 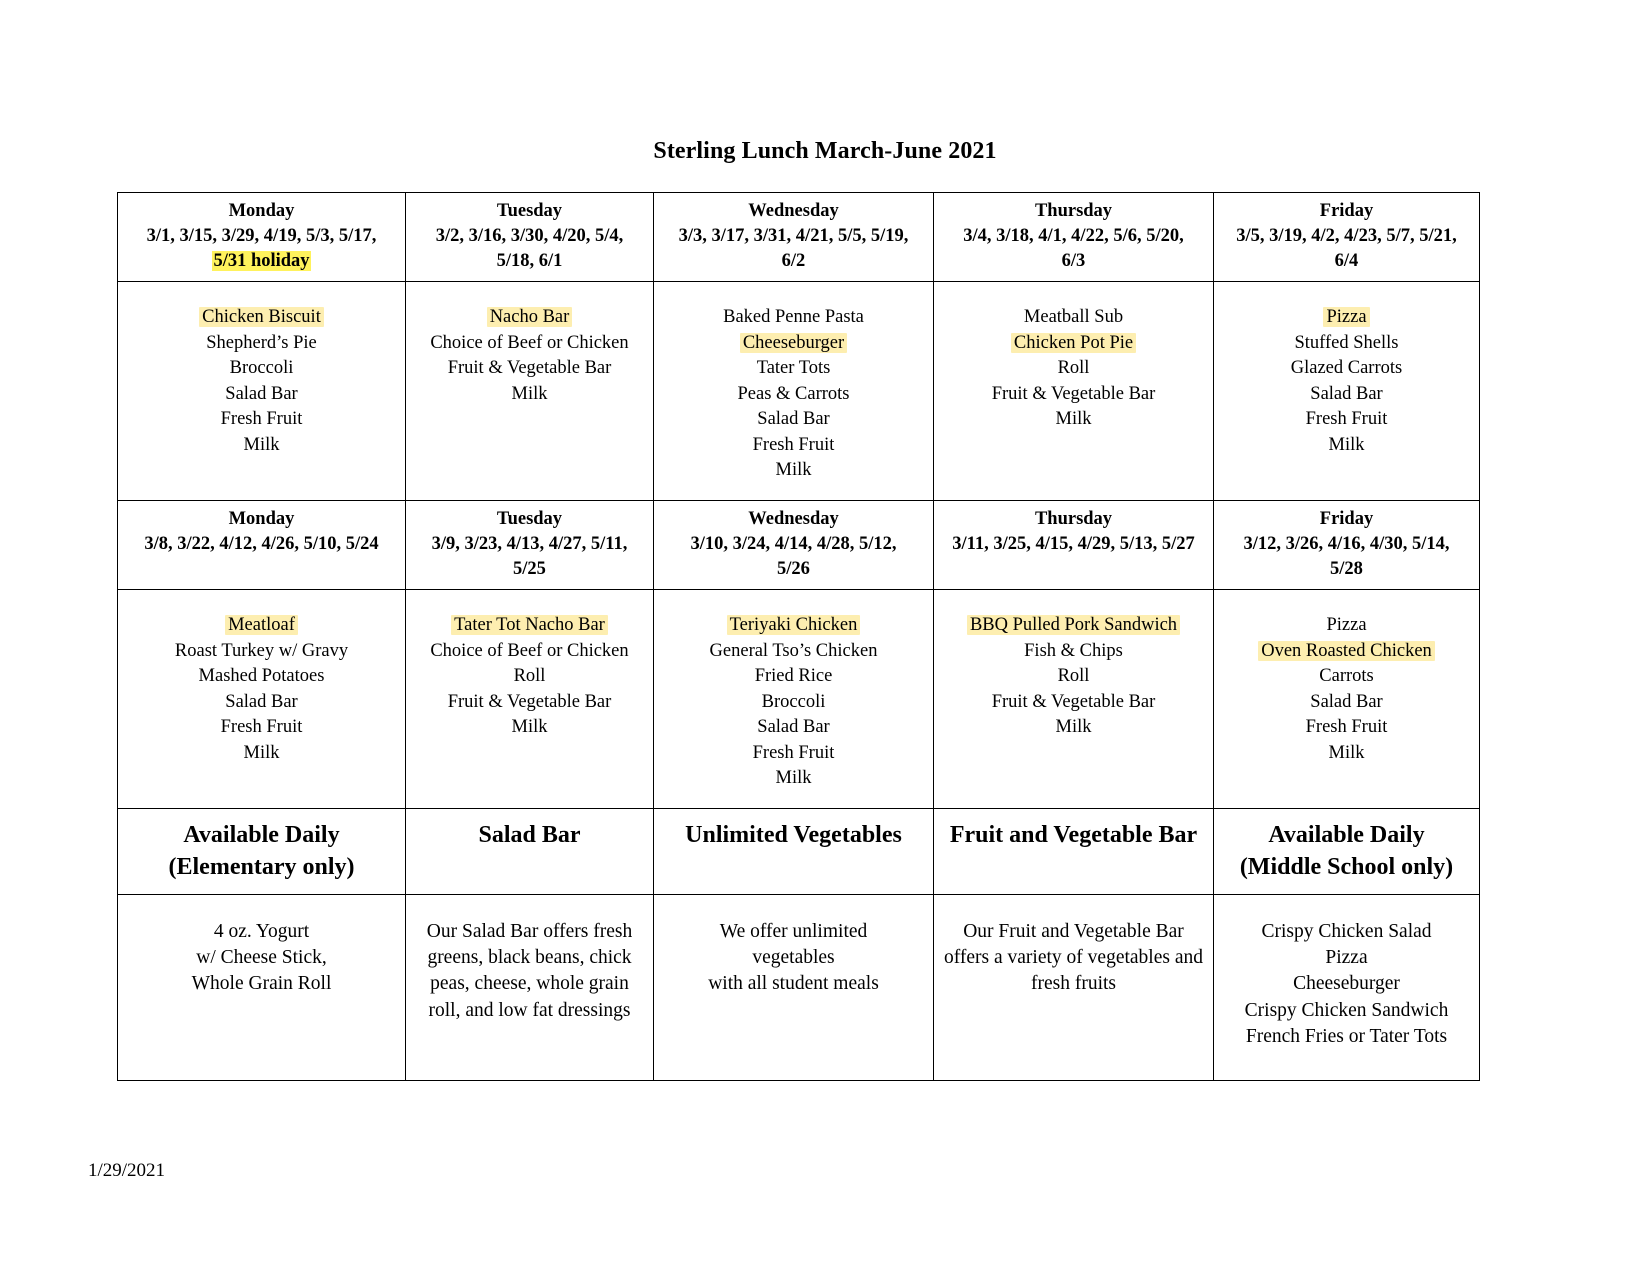 What do you see at coordinates (261, 317) in the screenshot?
I see `menu-item-featured: Chicken Biscuit` at bounding box center [261, 317].